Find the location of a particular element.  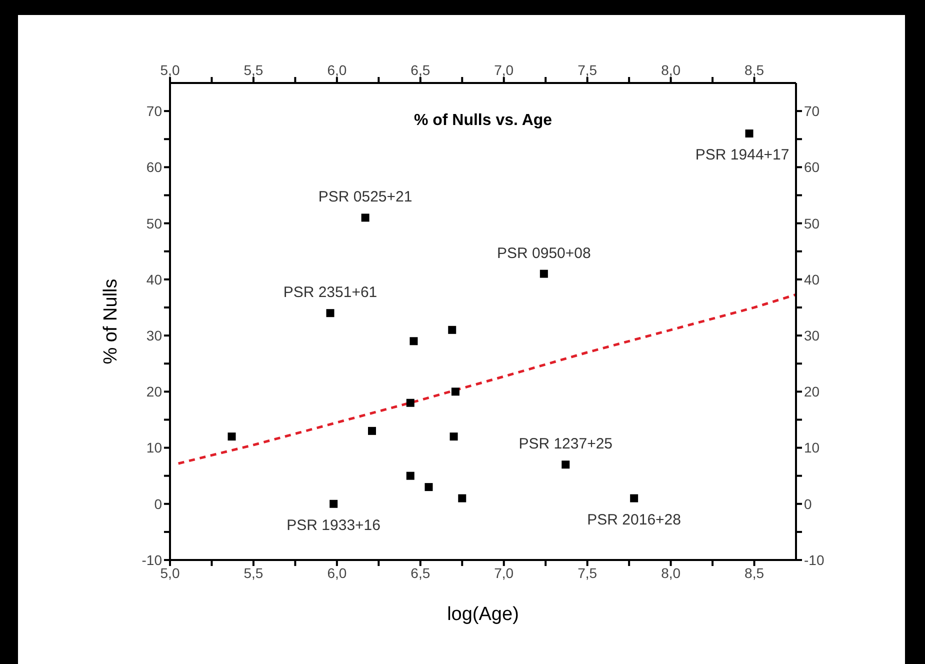

y-tick-label: -10 is located at coordinates (152, 560).